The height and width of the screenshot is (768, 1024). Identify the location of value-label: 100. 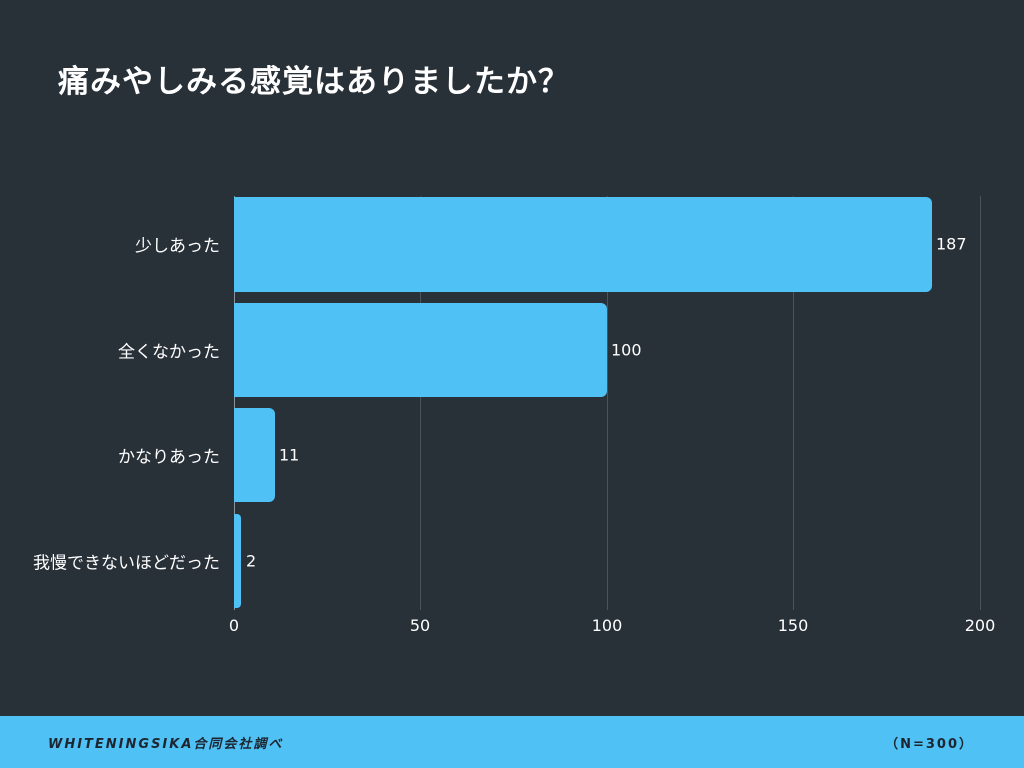
(626, 350).